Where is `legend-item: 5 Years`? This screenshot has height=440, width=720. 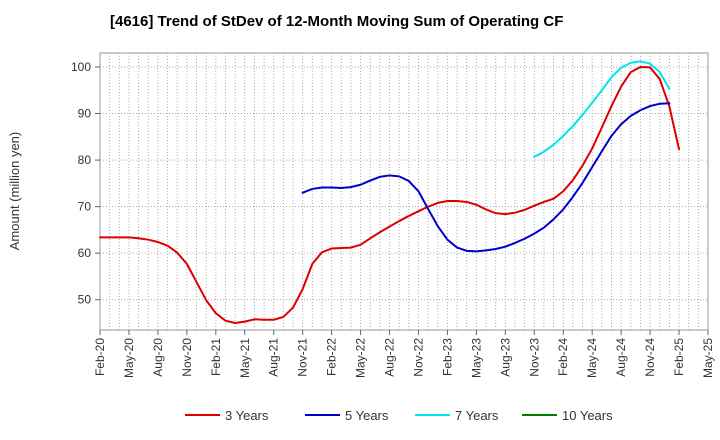 legend-item: 5 Years is located at coordinates (347, 415).